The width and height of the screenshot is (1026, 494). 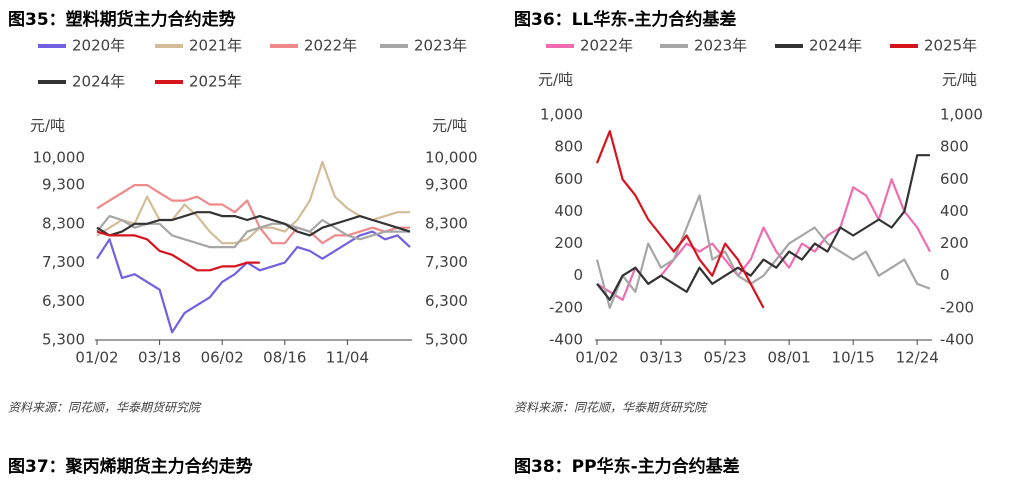 What do you see at coordinates (957, 340) in the screenshot?
I see `y2-tick-label: -400` at bounding box center [957, 340].